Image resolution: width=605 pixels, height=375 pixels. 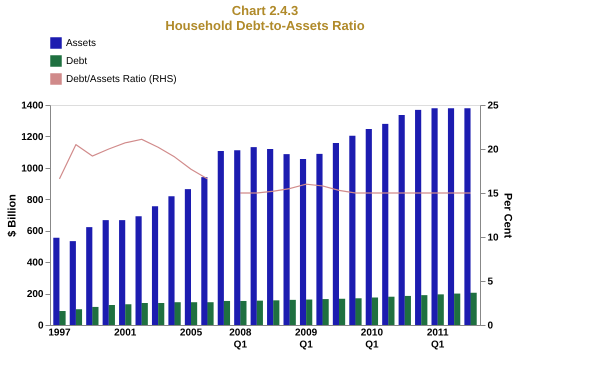 I want to click on y2-axis-title: Per Cent, so click(x=508, y=215).